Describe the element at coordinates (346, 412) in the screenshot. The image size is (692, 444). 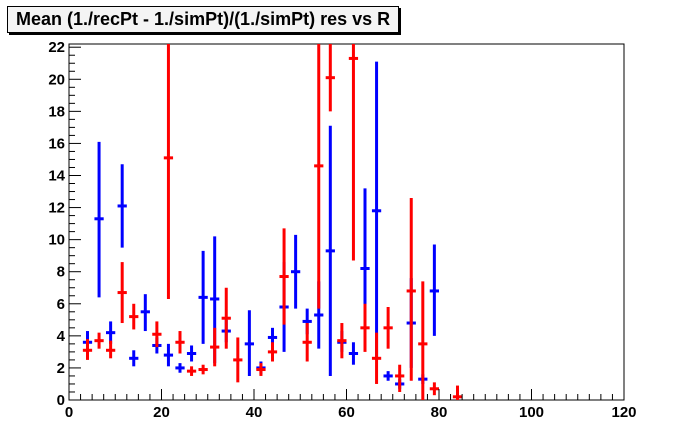
I see `x-tick-label: 60` at that location.